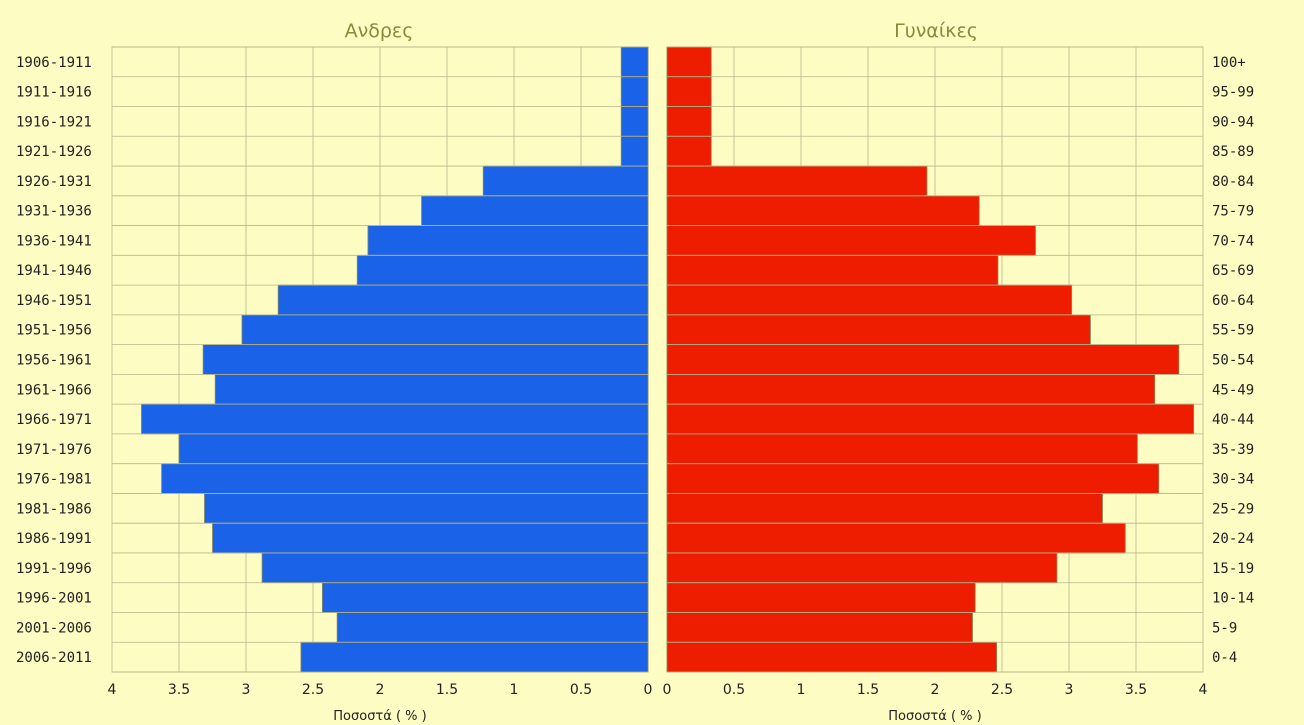 This screenshot has height=725, width=1304. What do you see at coordinates (379, 716) in the screenshot?
I see `left-x-axis-label: Ποσοστά ( % )` at bounding box center [379, 716].